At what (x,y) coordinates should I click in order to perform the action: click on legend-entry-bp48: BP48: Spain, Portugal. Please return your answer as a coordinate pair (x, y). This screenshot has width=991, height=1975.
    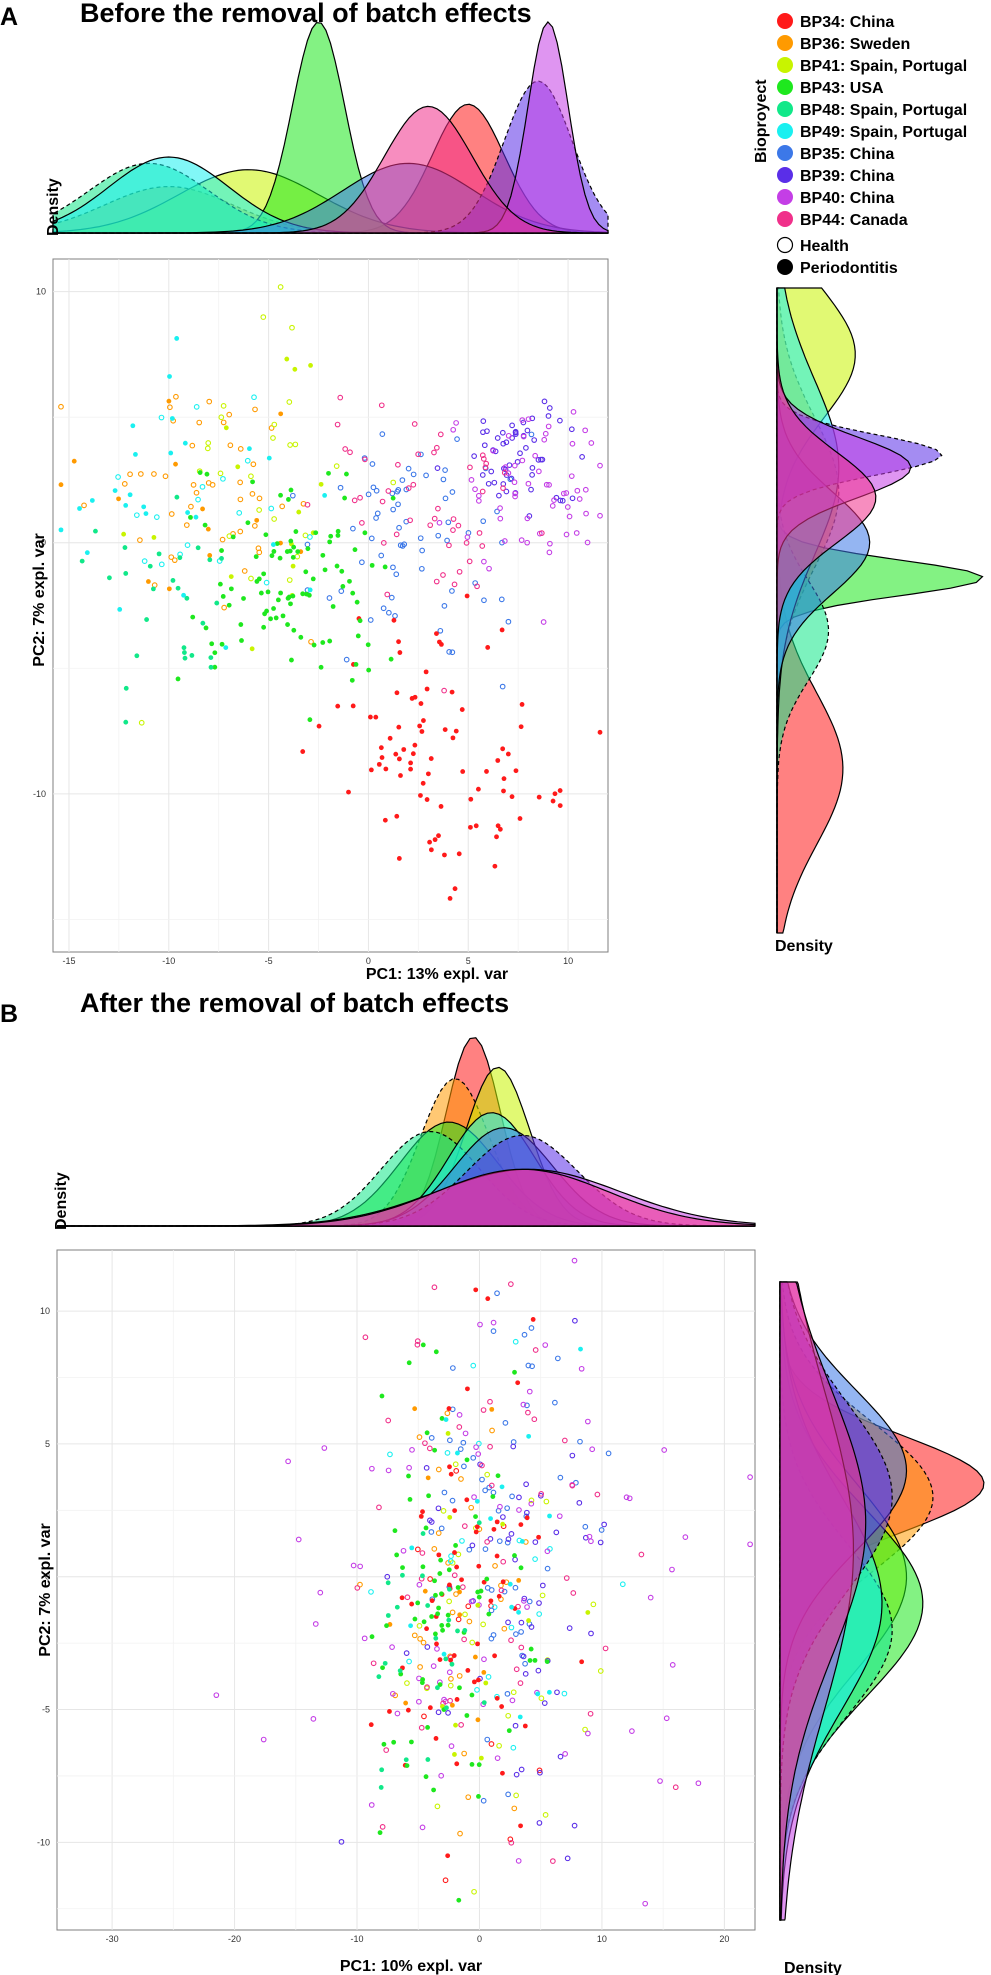
    Looking at the image, I should click on (872, 110).